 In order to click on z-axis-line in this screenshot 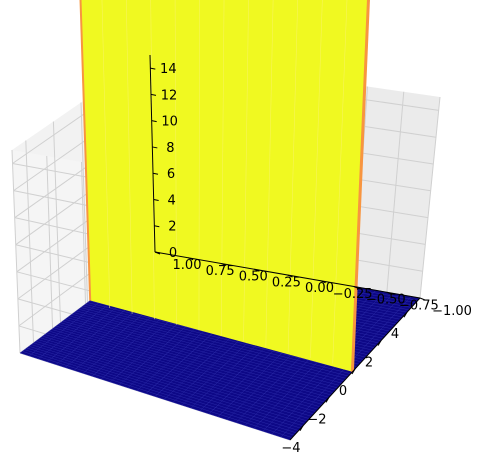, I will do `click(152, 153)`.